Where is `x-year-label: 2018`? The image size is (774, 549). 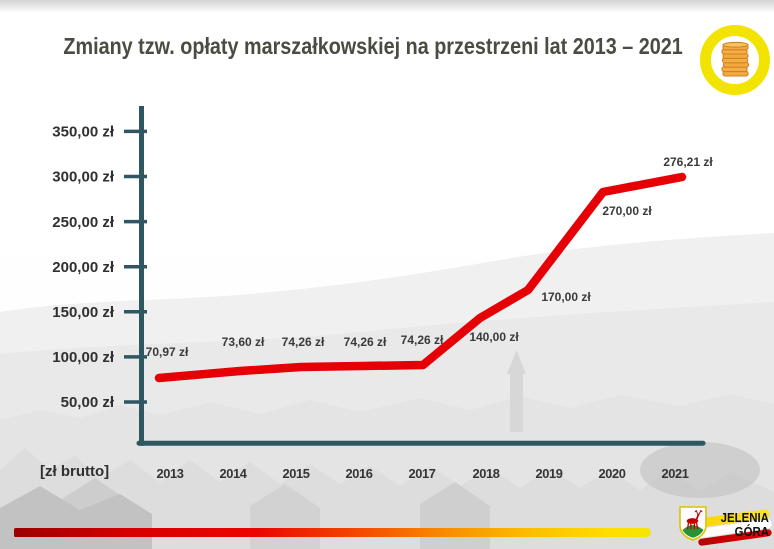
x-year-label: 2018 is located at coordinates (486, 473).